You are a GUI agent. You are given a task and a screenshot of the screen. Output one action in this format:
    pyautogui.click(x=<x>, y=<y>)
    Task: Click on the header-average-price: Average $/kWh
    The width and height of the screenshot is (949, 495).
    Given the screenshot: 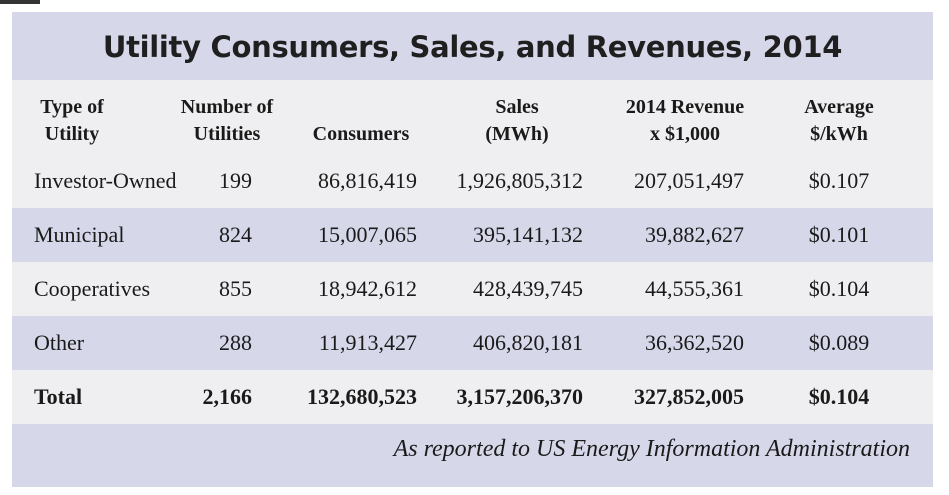 What is the action you would take?
    pyautogui.click(x=839, y=120)
    